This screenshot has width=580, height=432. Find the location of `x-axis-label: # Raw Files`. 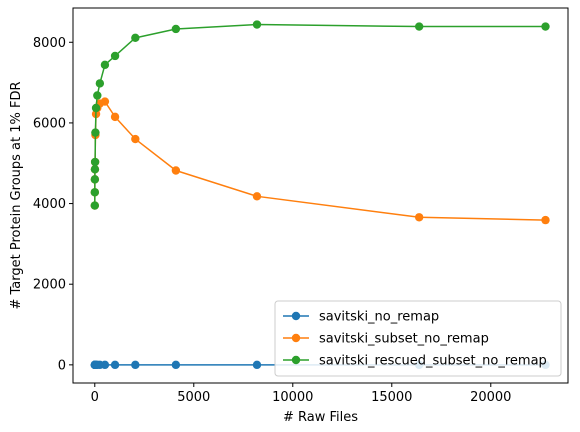

x-axis-label: # Raw Files is located at coordinates (320, 417).